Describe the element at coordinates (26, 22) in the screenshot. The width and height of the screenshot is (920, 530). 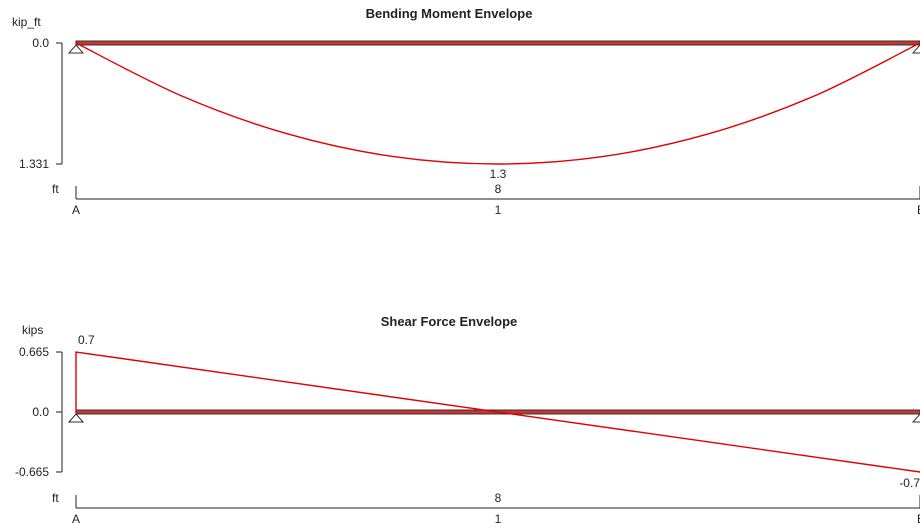
I see `bm-y-axis-label: kip_ft` at that location.